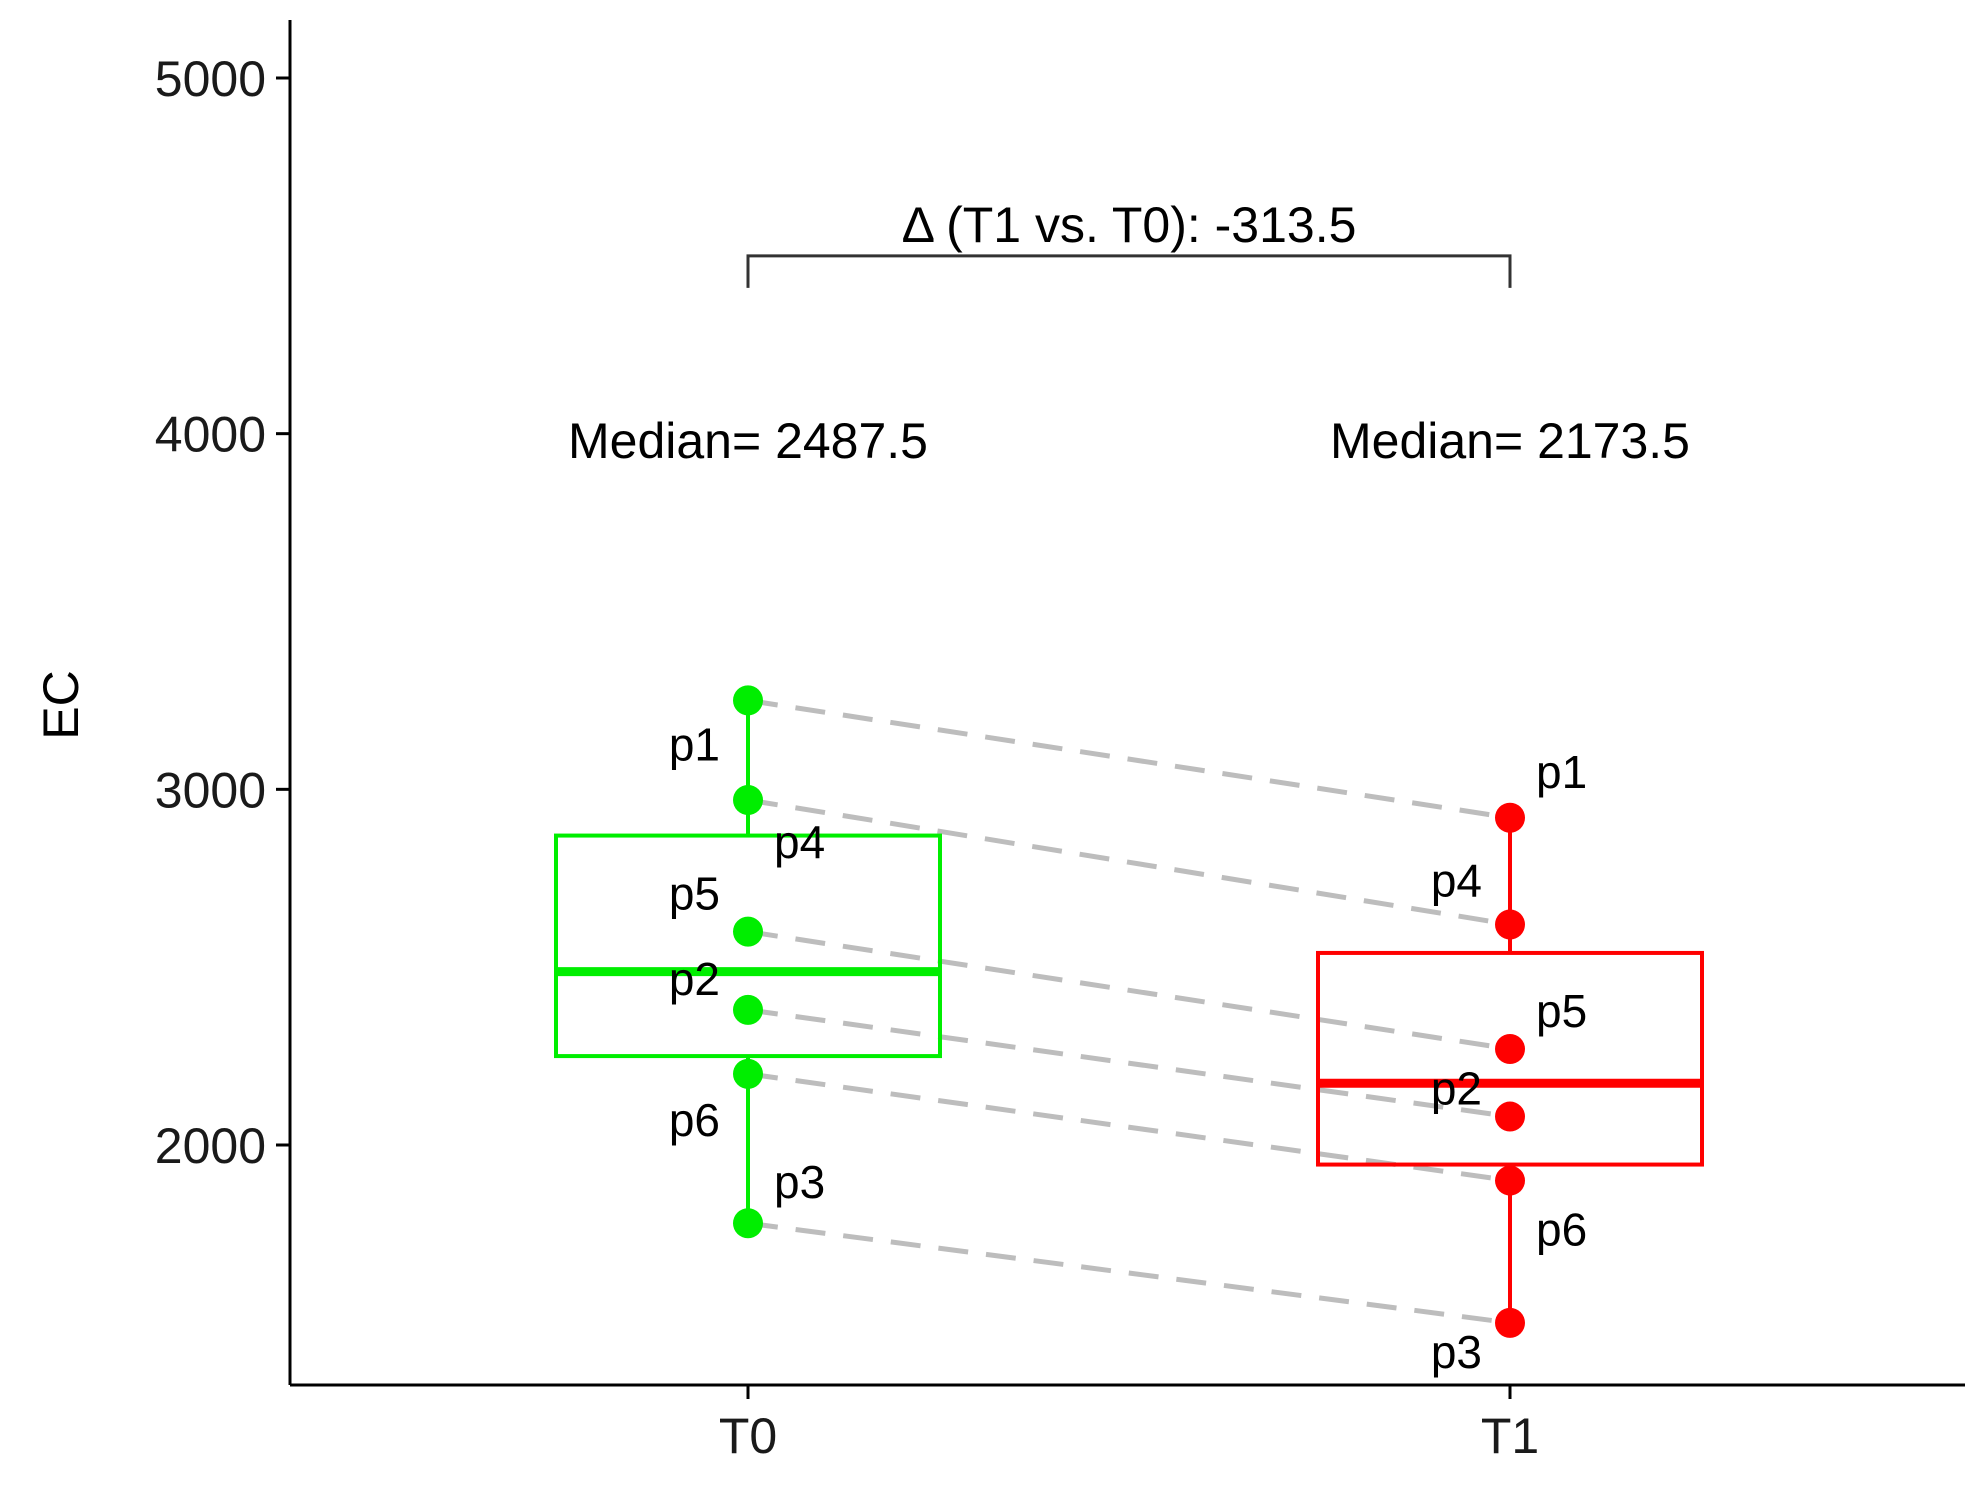 The height and width of the screenshot is (1486, 1985). What do you see at coordinates (694, 979) in the screenshot?
I see `point-label-t0-p2: p2` at bounding box center [694, 979].